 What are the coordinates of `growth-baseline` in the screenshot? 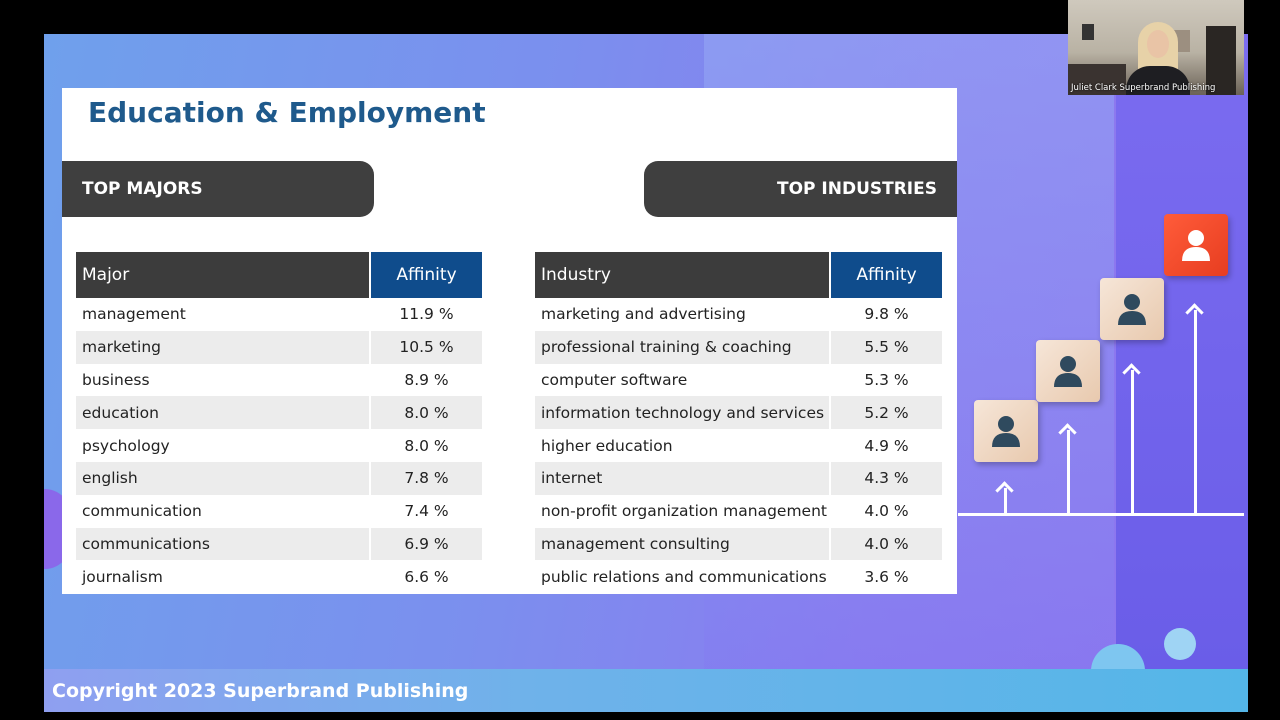 It's located at (1101, 514).